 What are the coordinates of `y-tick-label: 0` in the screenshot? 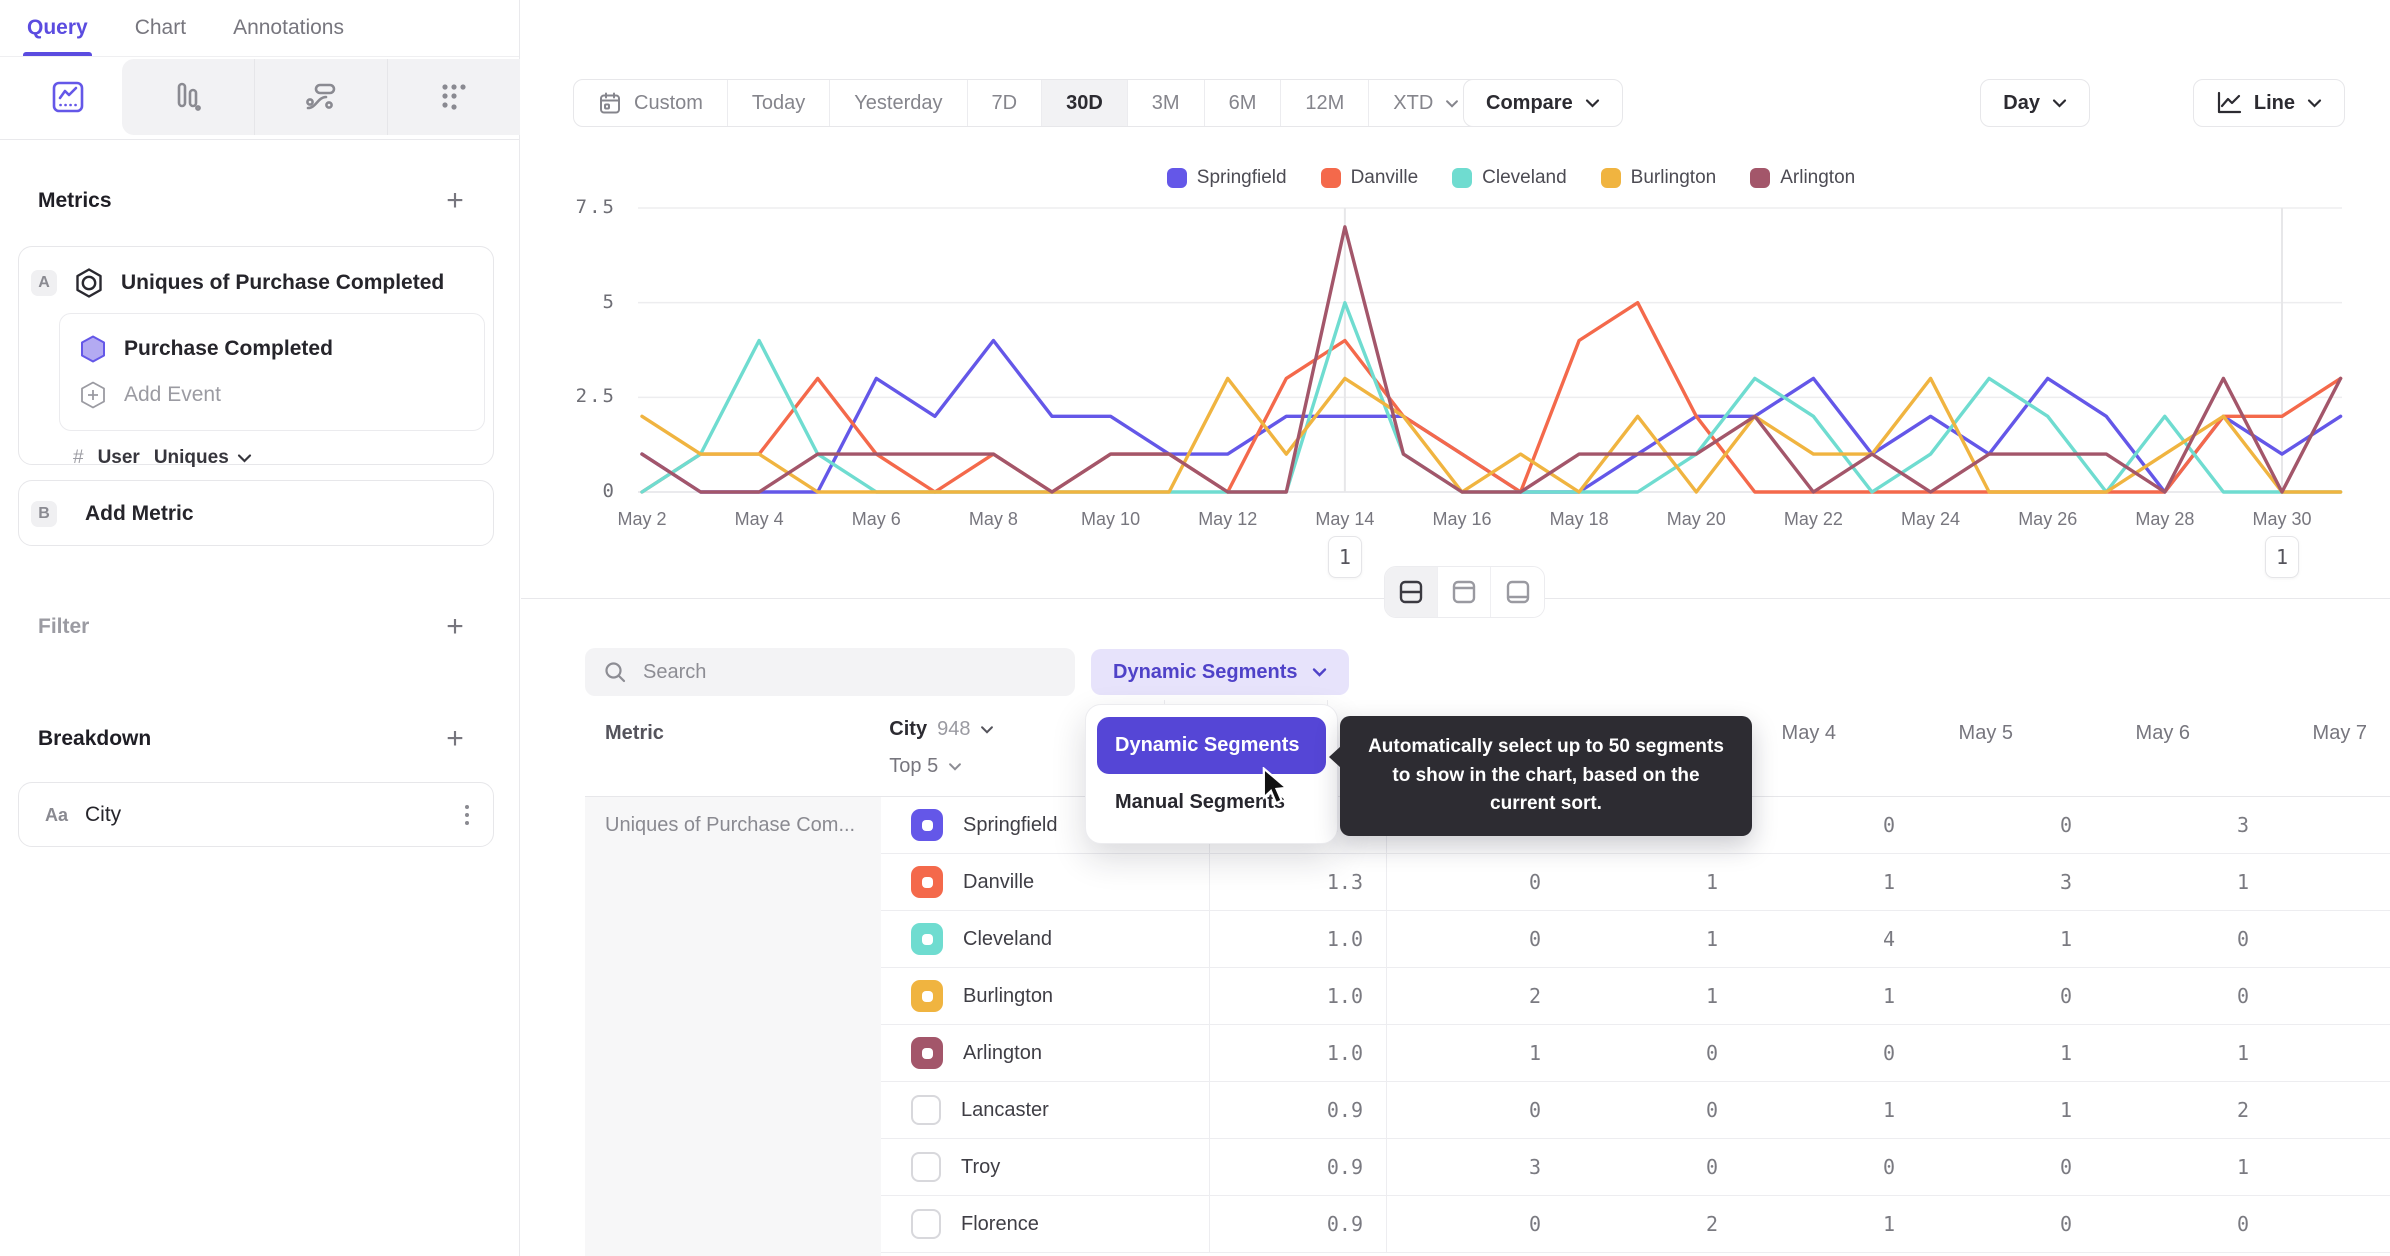 It's located at (609, 491).